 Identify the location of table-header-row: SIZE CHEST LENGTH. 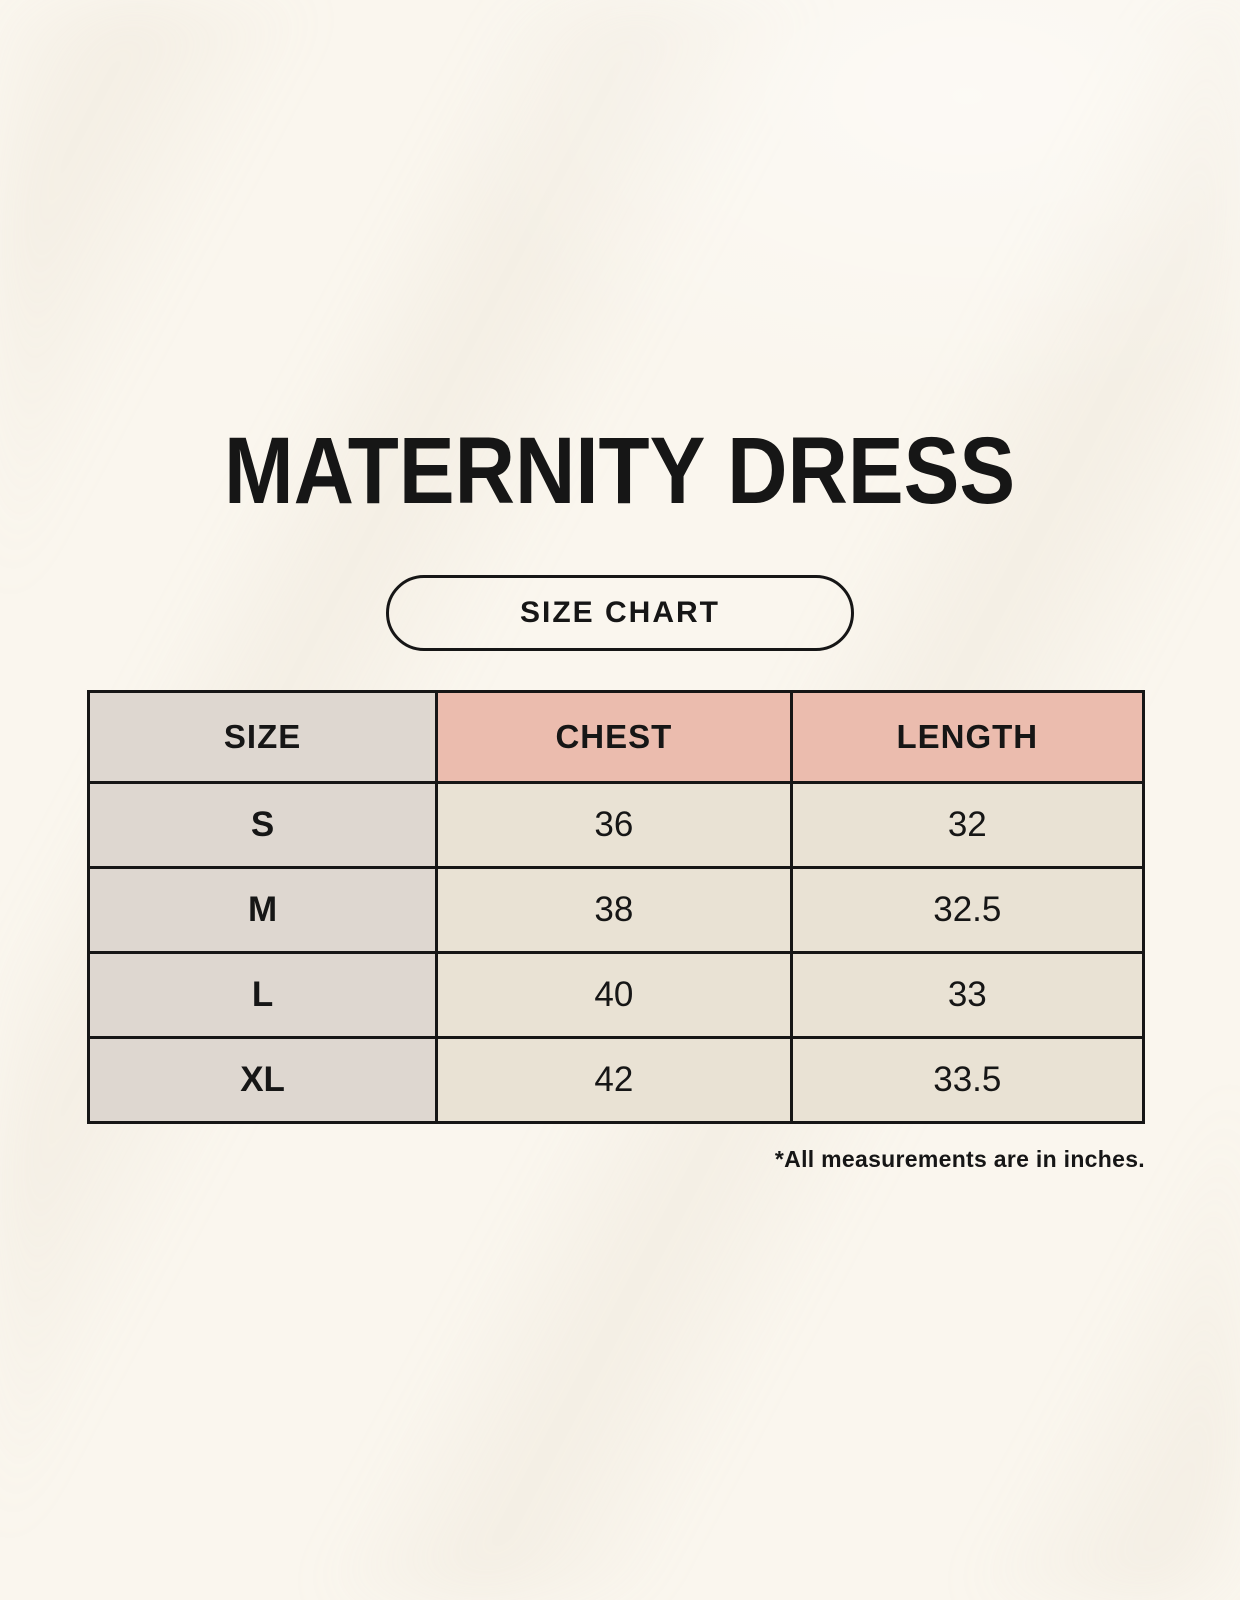
(616, 737).